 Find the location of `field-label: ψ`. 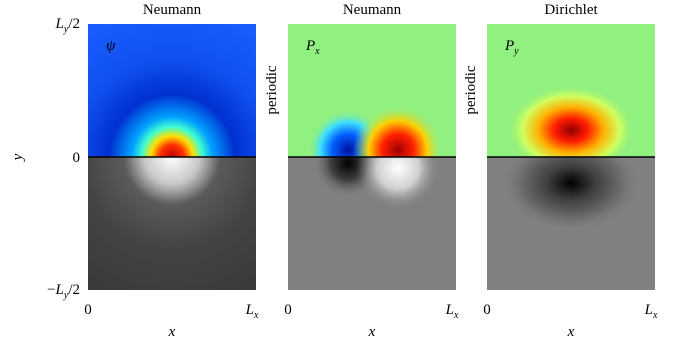

field-label: ψ is located at coordinates (111, 46).